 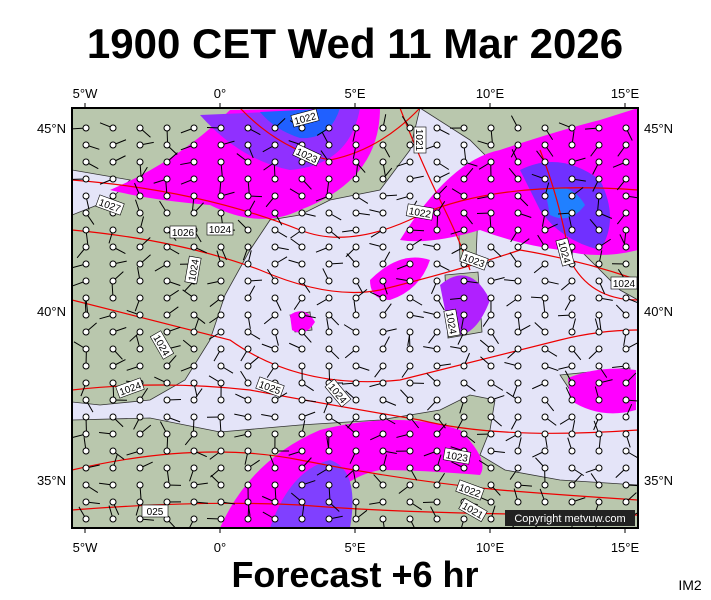 I want to click on lon-label: 10°E, so click(x=490, y=93).